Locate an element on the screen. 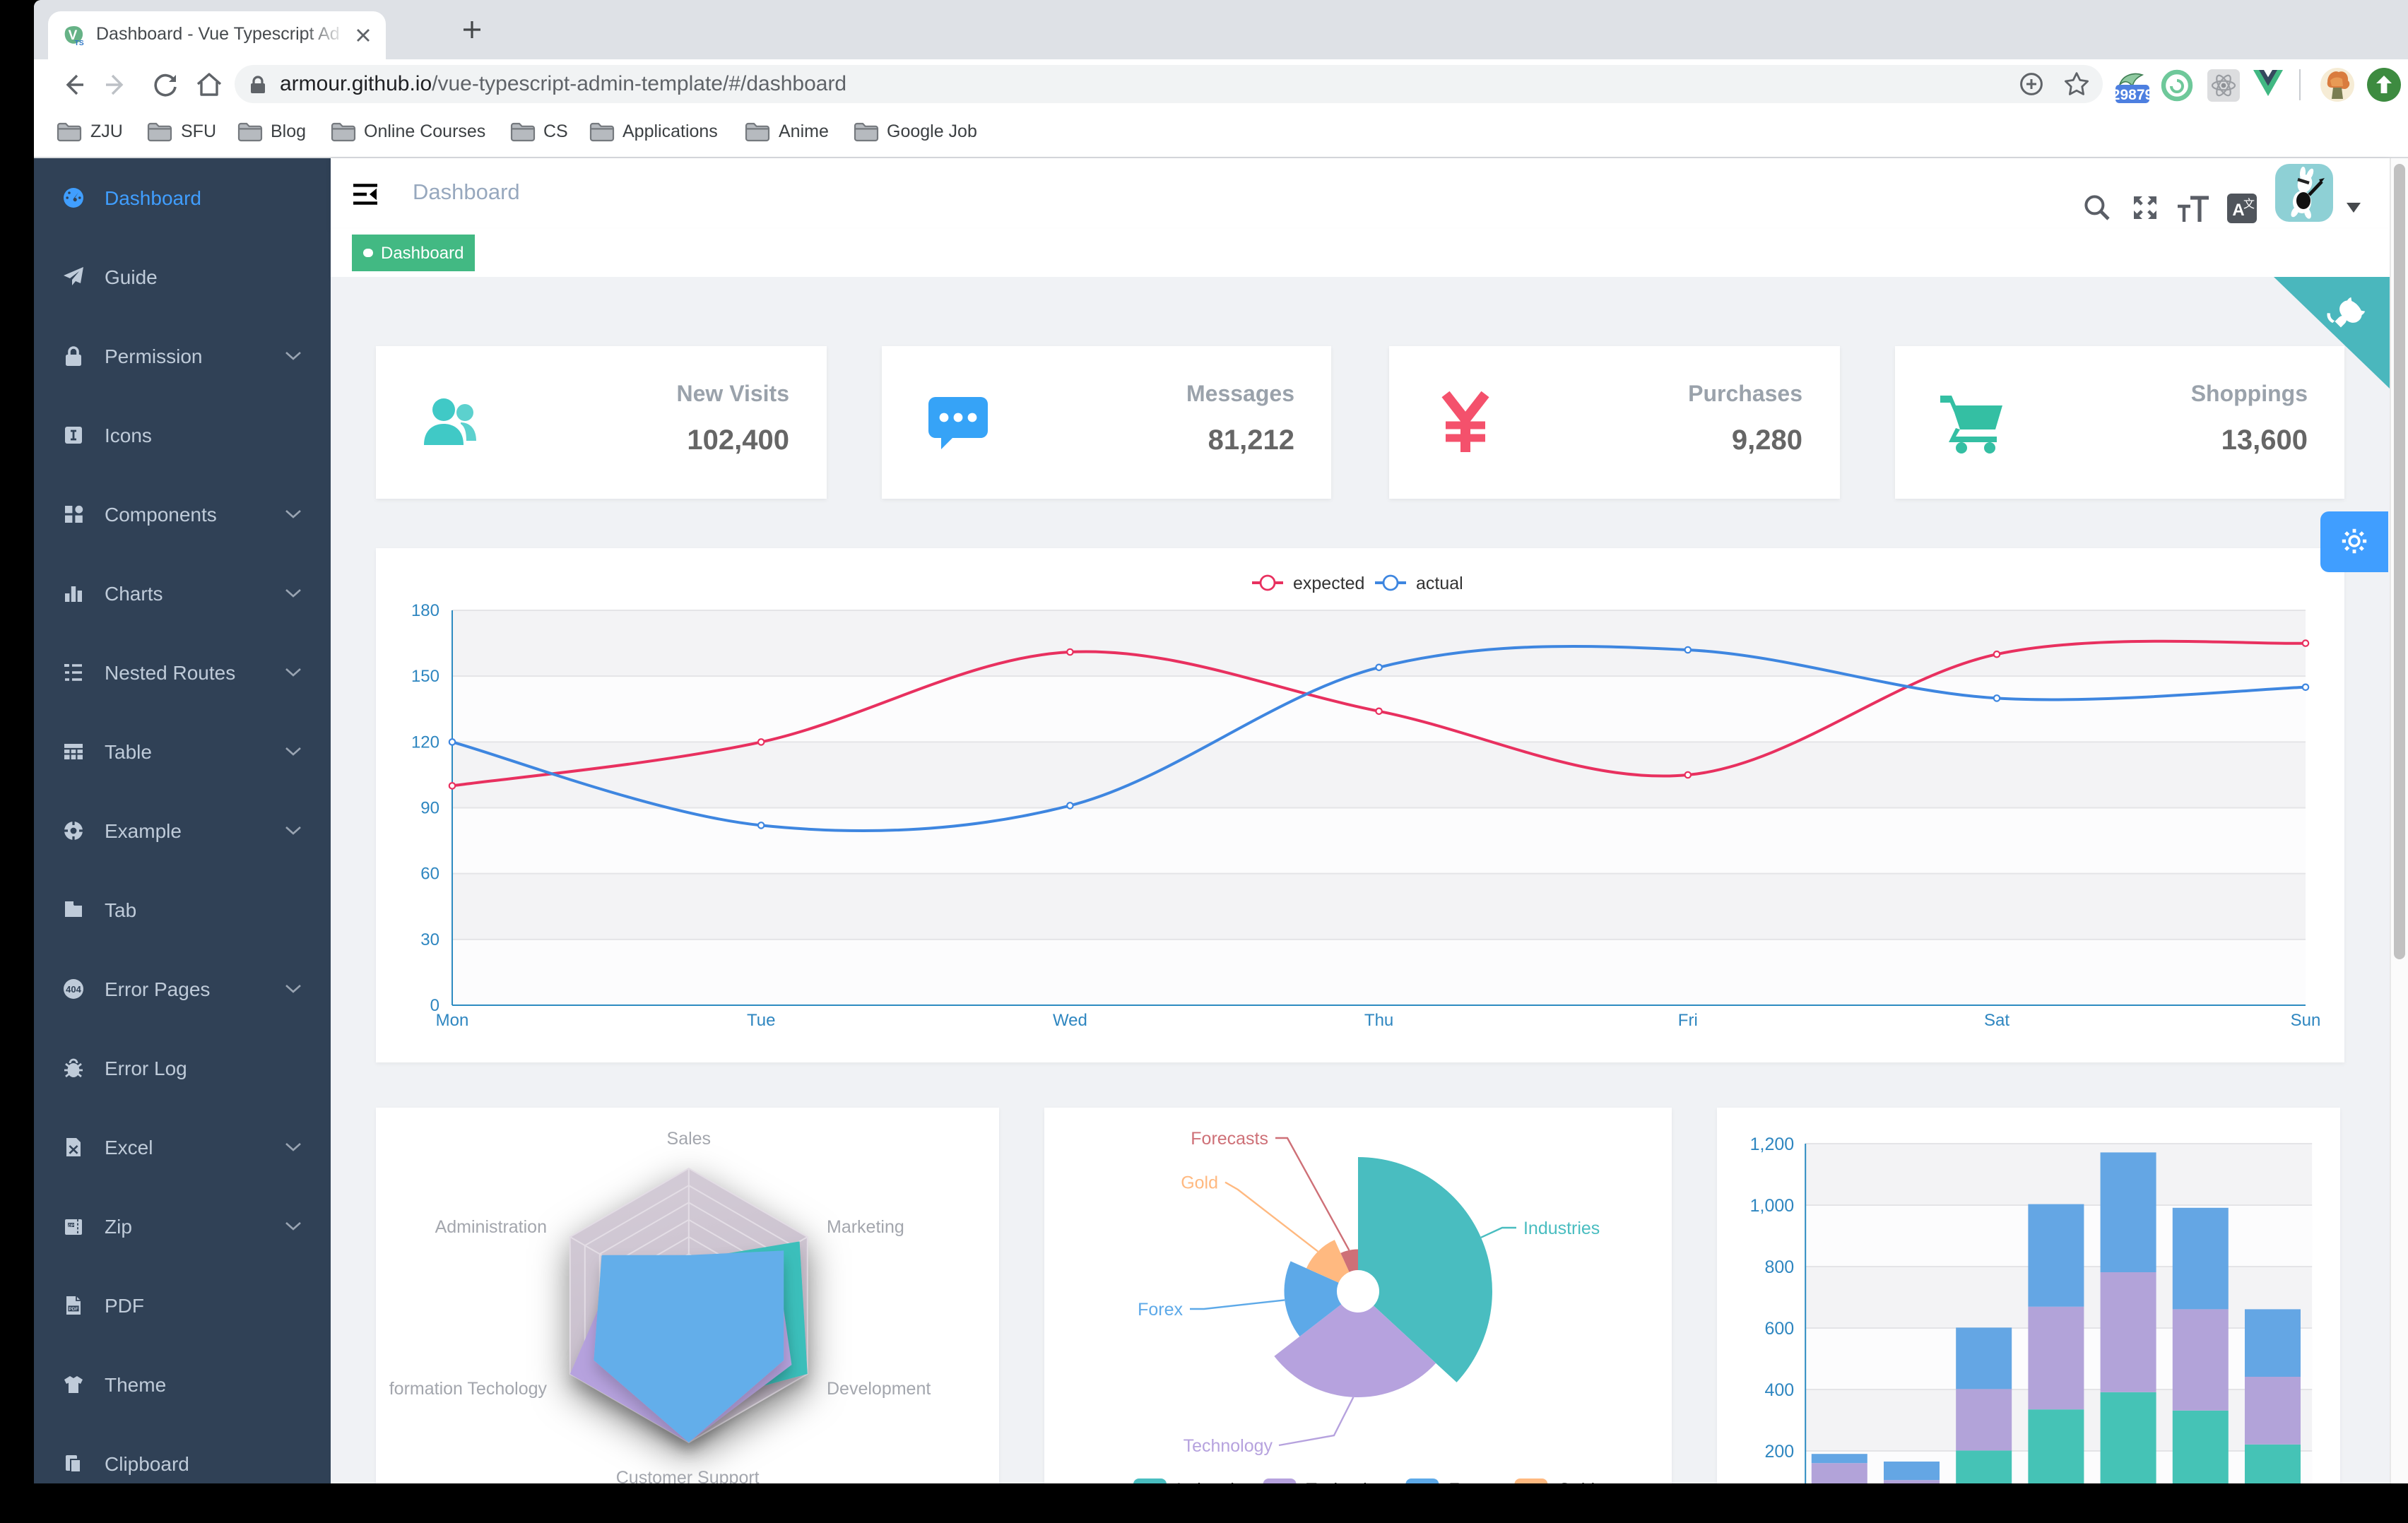 The width and height of the screenshot is (2408, 1523). svg-text: Tue is located at coordinates (761, 1019).